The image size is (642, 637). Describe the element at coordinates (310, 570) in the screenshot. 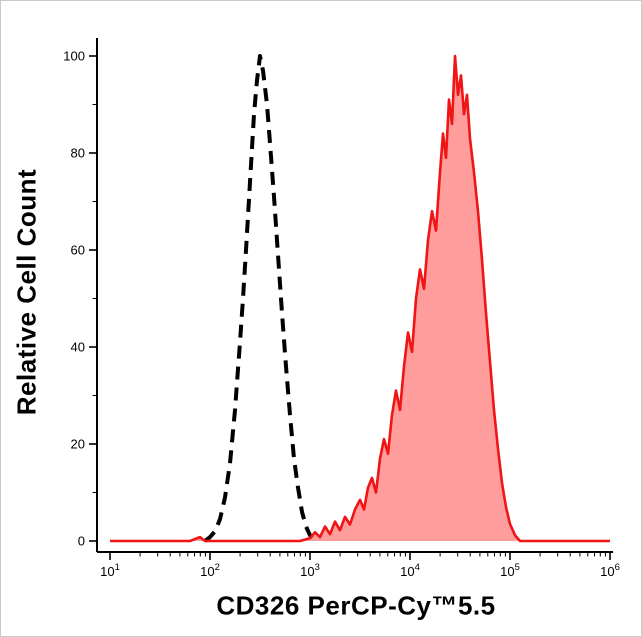

I see `x-tick-label: 10³` at that location.